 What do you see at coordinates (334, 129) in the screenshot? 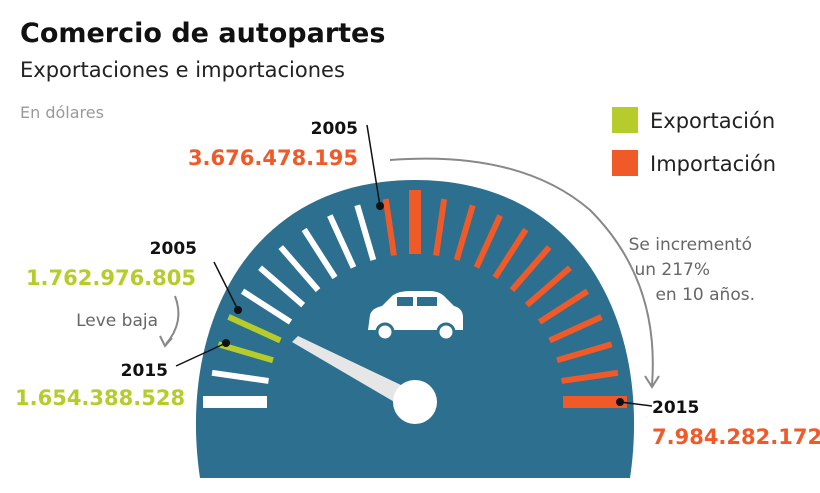
I see `import-start-year: 2005` at bounding box center [334, 129].